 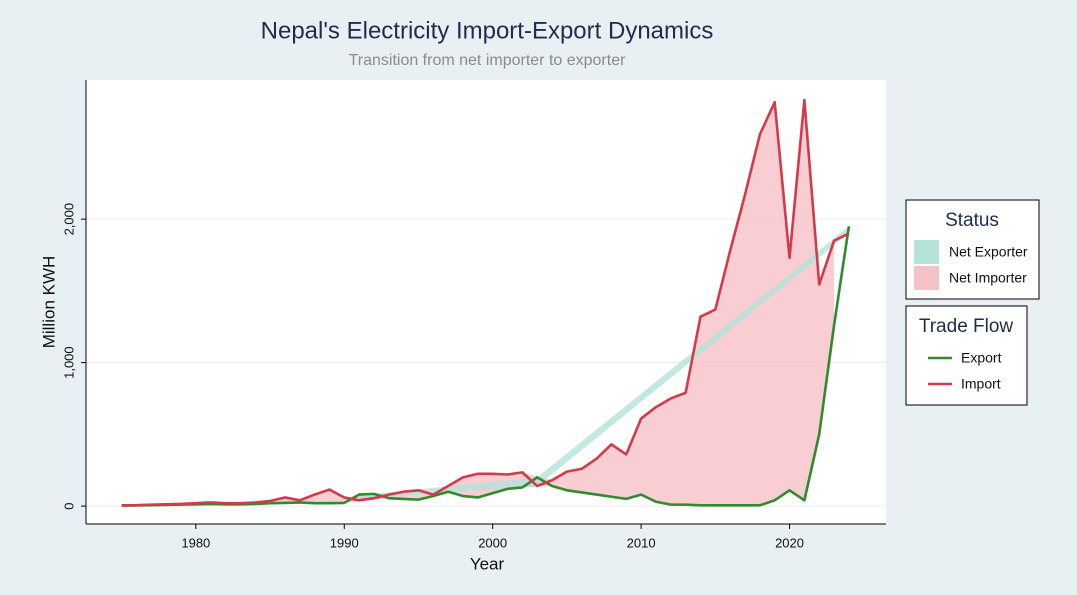 What do you see at coordinates (487, 563) in the screenshot?
I see `x-axis-label: Year` at bounding box center [487, 563].